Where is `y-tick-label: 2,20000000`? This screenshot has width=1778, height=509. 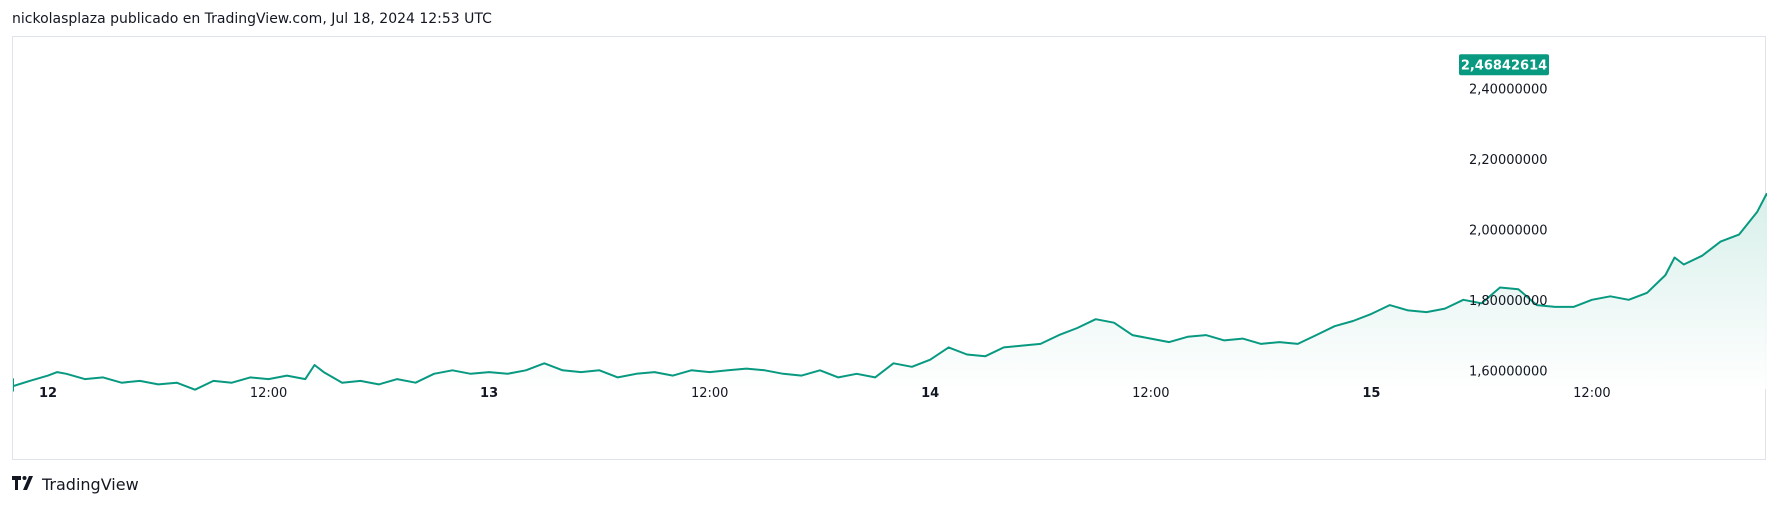 y-tick-label: 2,20000000 is located at coordinates (1508, 160).